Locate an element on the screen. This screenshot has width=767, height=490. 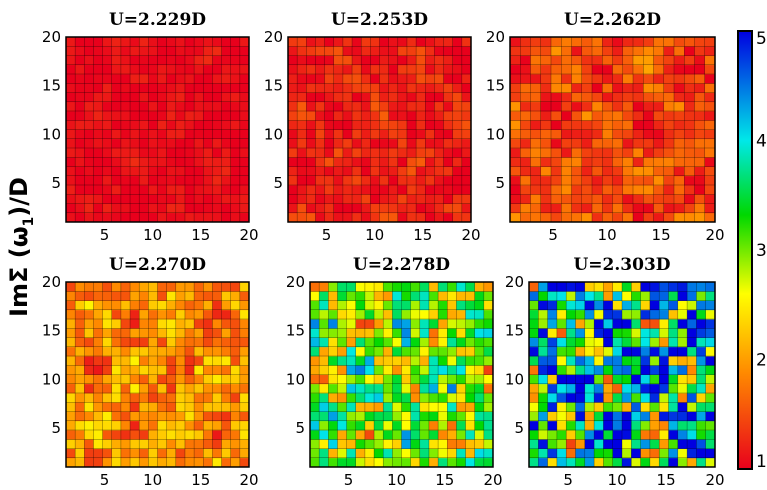
y-tick-label: 20 is located at coordinates (495, 37).